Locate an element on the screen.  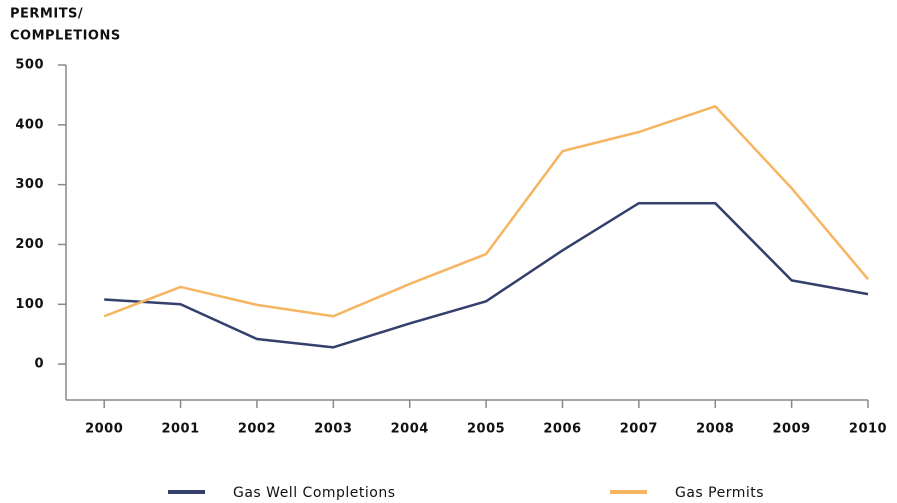
y-tick-label: 300 is located at coordinates (29, 184).